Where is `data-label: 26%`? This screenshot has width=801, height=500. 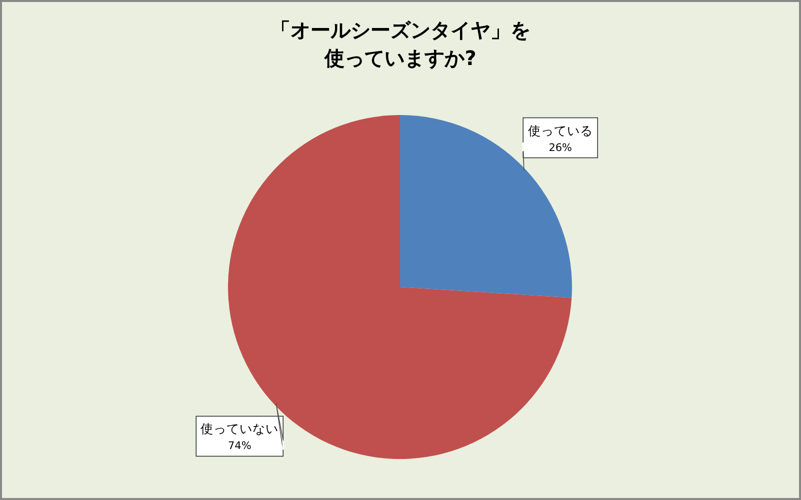
data-label: 26% is located at coordinates (560, 148).